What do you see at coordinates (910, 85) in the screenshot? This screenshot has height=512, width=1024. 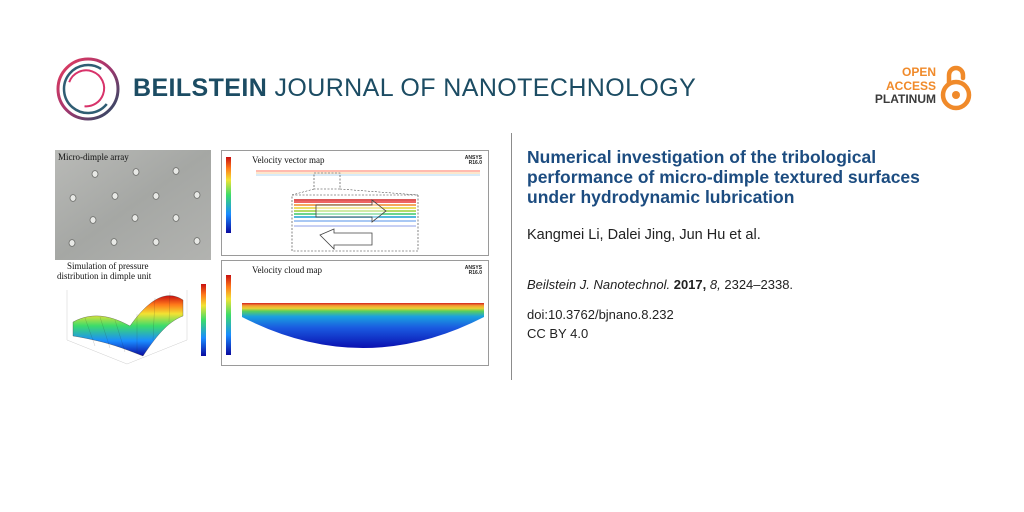 I see `open-access-line2: ACCESS` at bounding box center [910, 85].